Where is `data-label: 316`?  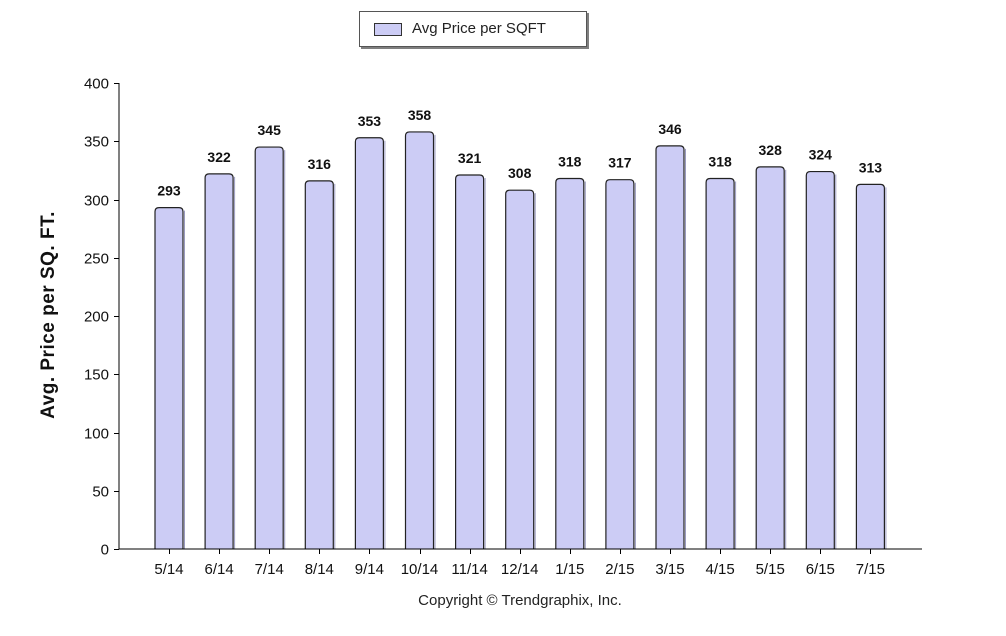
data-label: 316 is located at coordinates (320, 164).